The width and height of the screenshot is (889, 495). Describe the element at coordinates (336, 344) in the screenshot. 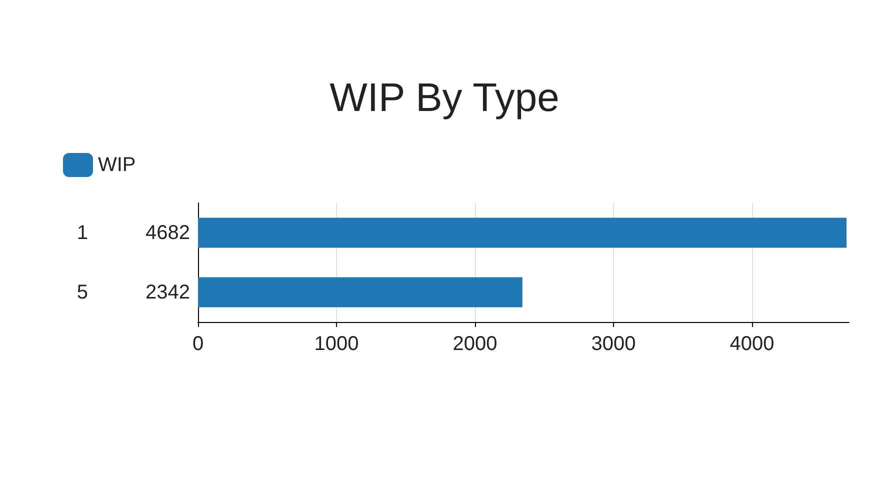

I see `x-tick-label: 1000` at that location.